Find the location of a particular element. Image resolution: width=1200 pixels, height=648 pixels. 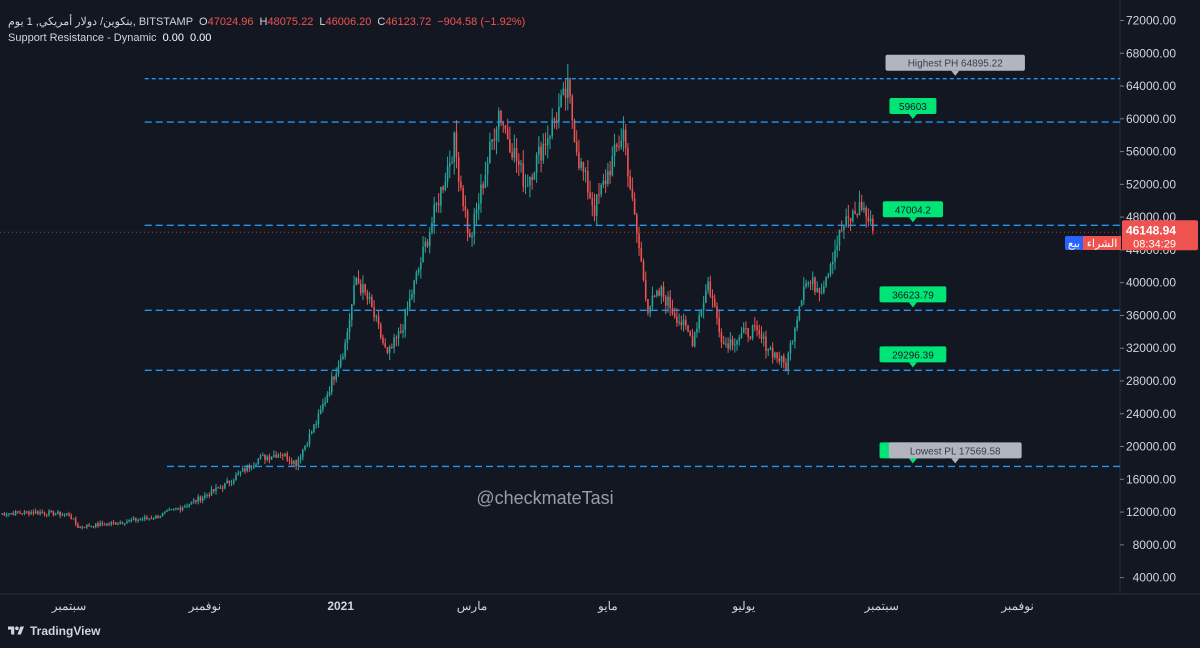

indicator-row: Support Resistance - Dynamic 0.00 0.00 is located at coordinates (266, 38).